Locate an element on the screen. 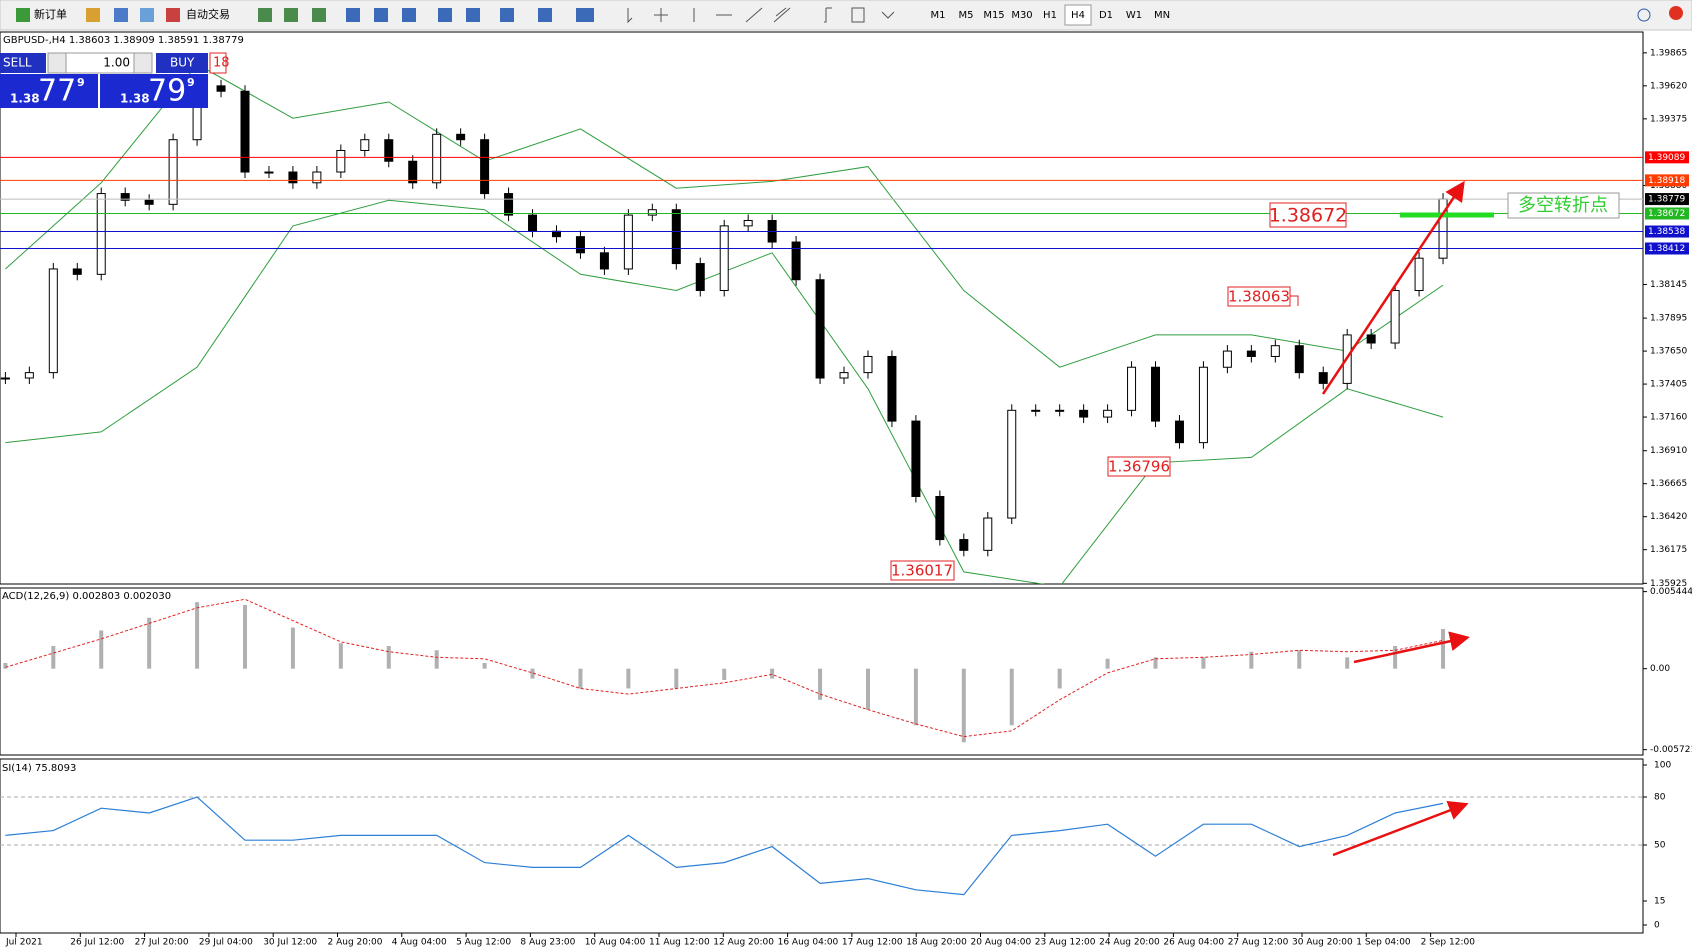  lot-down is located at coordinates (57, 63).